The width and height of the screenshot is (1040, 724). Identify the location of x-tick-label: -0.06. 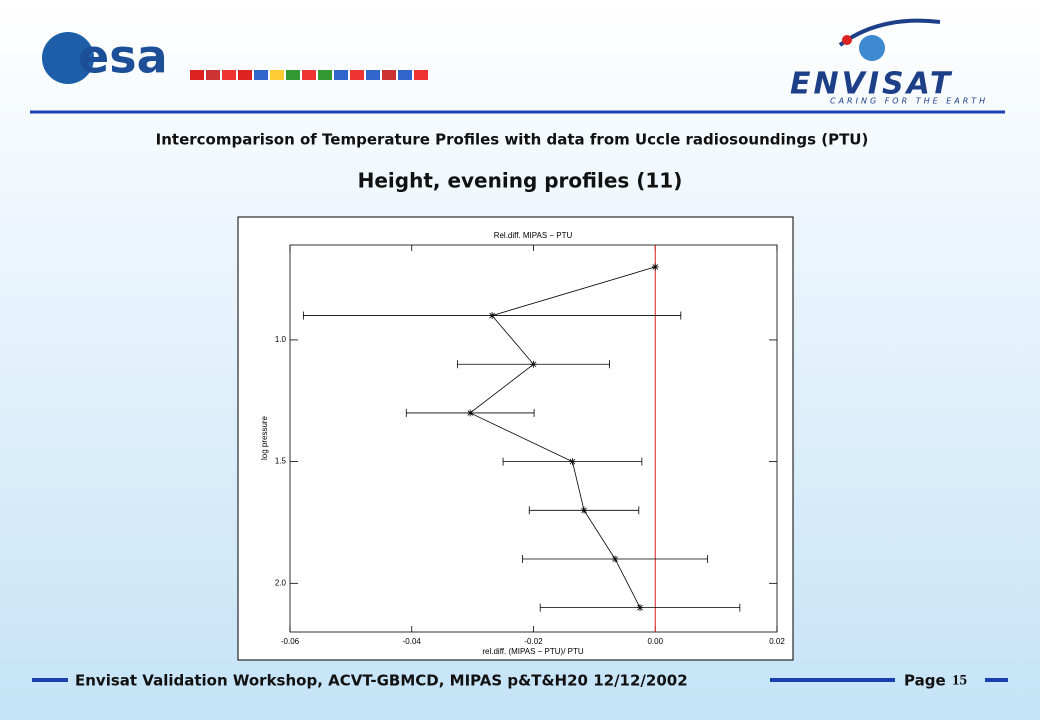
(290, 641).